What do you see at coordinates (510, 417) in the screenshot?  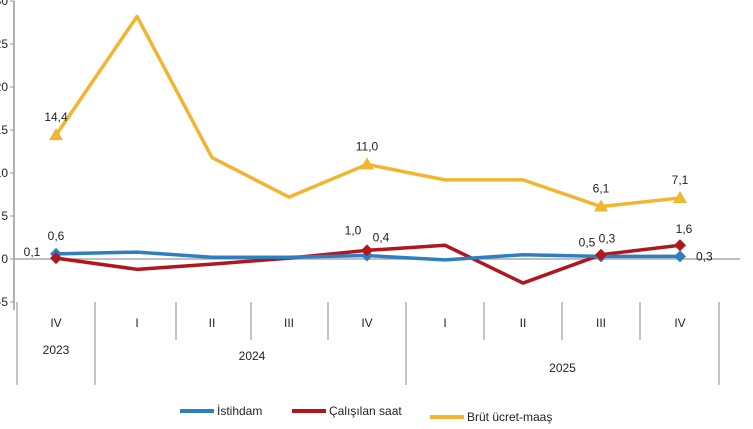 I see `legend-label: Brüt ücret-maaş` at bounding box center [510, 417].